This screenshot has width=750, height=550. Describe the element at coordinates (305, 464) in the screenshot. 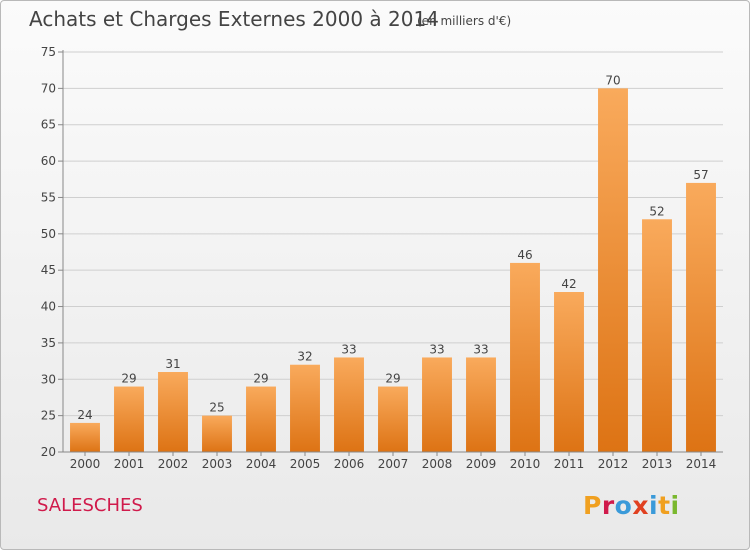

I see `x-tick-label: 2005` at that location.